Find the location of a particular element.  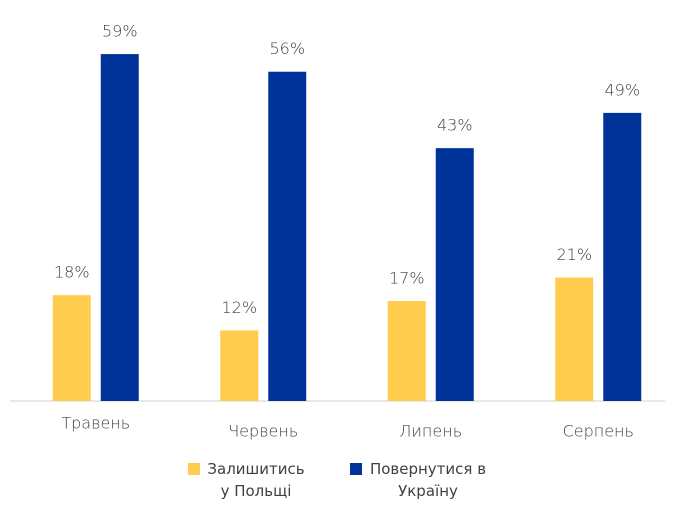

x-tick-label: Червень is located at coordinates (263, 431).